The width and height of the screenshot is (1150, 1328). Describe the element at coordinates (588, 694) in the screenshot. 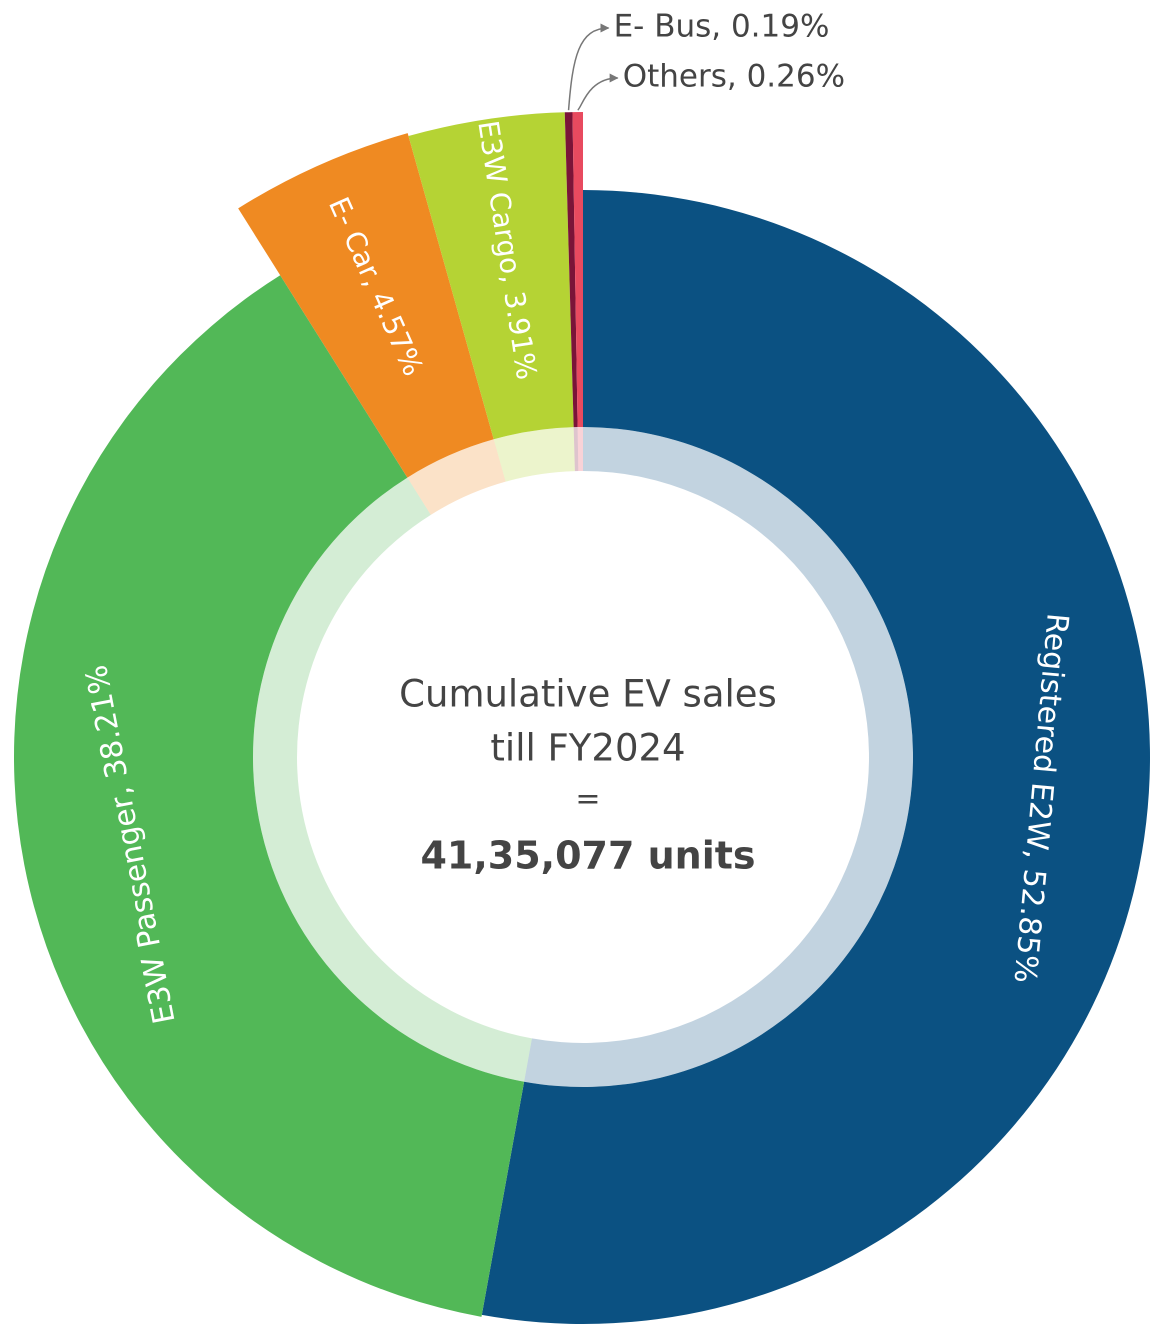

I see `center-line: Cumulative EV sales` at that location.